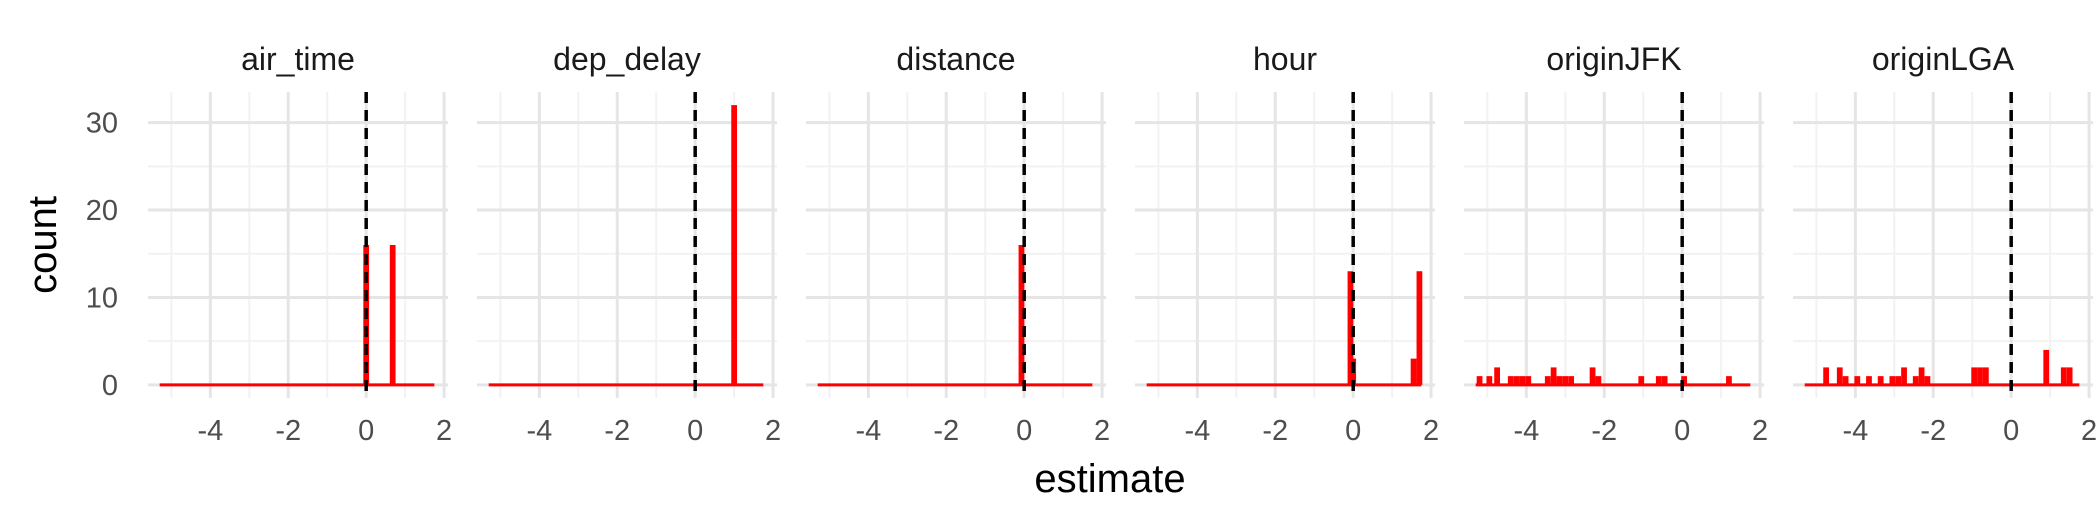 Image resolution: width=2100 pixels, height=530 pixels. What do you see at coordinates (629, 244) in the screenshot?
I see `facet-panel-dep_delay: dep_delay -4 -2 0 2` at bounding box center [629, 244].